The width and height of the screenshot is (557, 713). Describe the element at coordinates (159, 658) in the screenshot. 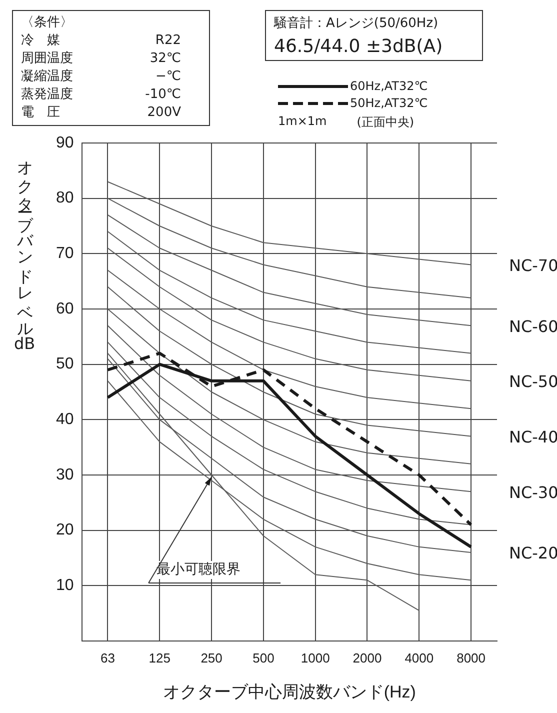

I see `x-tick-label: 125` at that location.